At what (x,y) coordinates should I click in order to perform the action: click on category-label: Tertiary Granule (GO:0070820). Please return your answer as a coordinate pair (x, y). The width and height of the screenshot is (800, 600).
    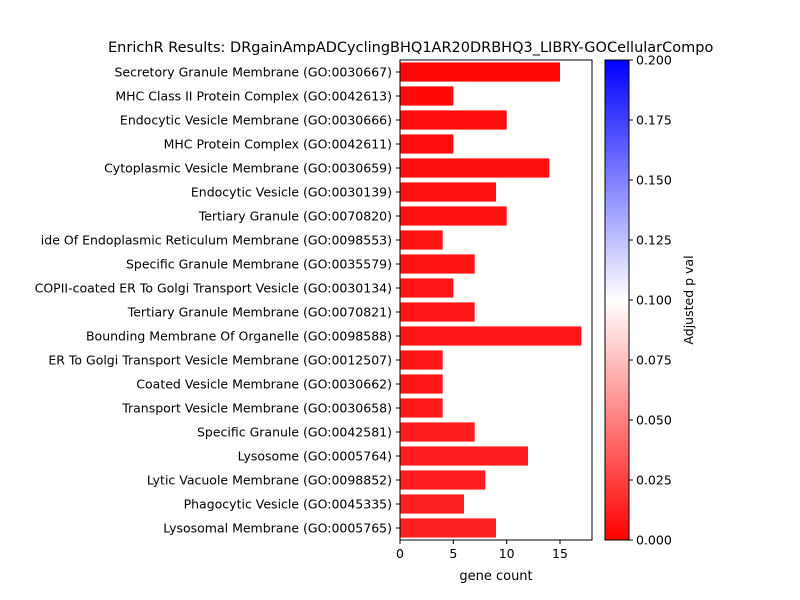
    Looking at the image, I should click on (295, 216).